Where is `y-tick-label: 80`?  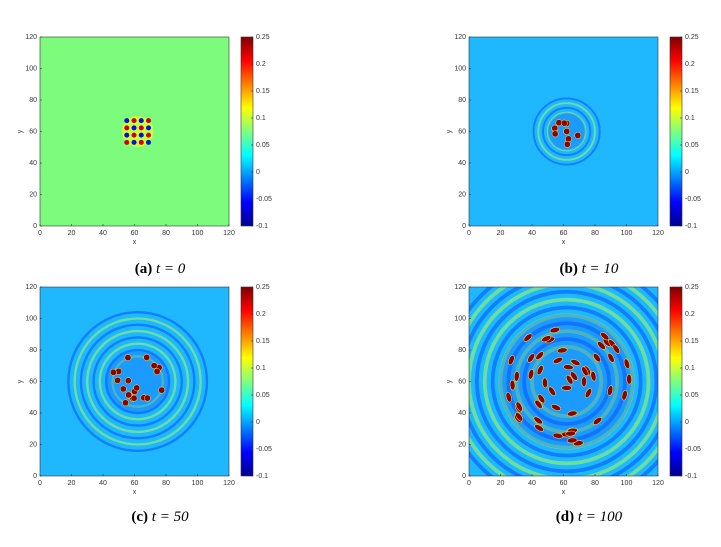 y-tick-label: 80 is located at coordinates (33, 350).